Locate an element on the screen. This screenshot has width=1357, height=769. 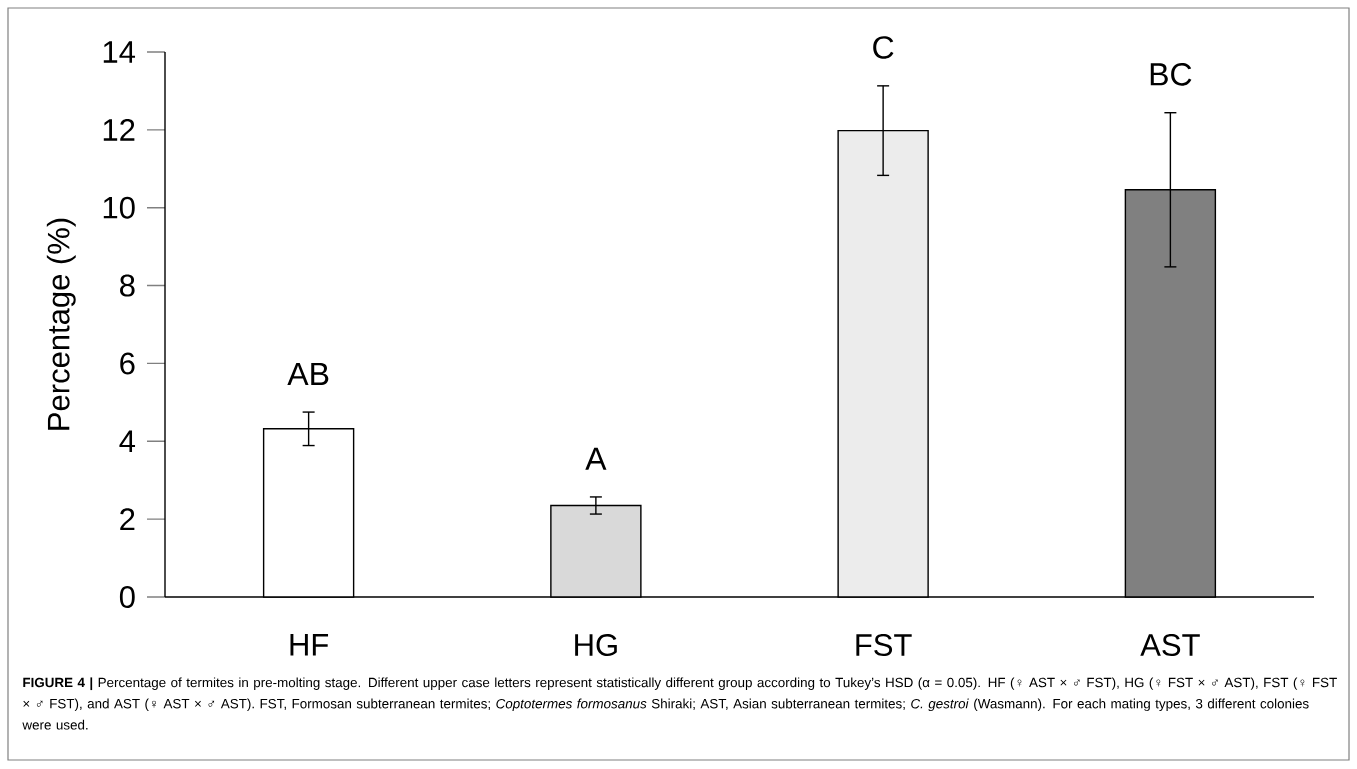
x-tick-label: FST is located at coordinates (884, 645).